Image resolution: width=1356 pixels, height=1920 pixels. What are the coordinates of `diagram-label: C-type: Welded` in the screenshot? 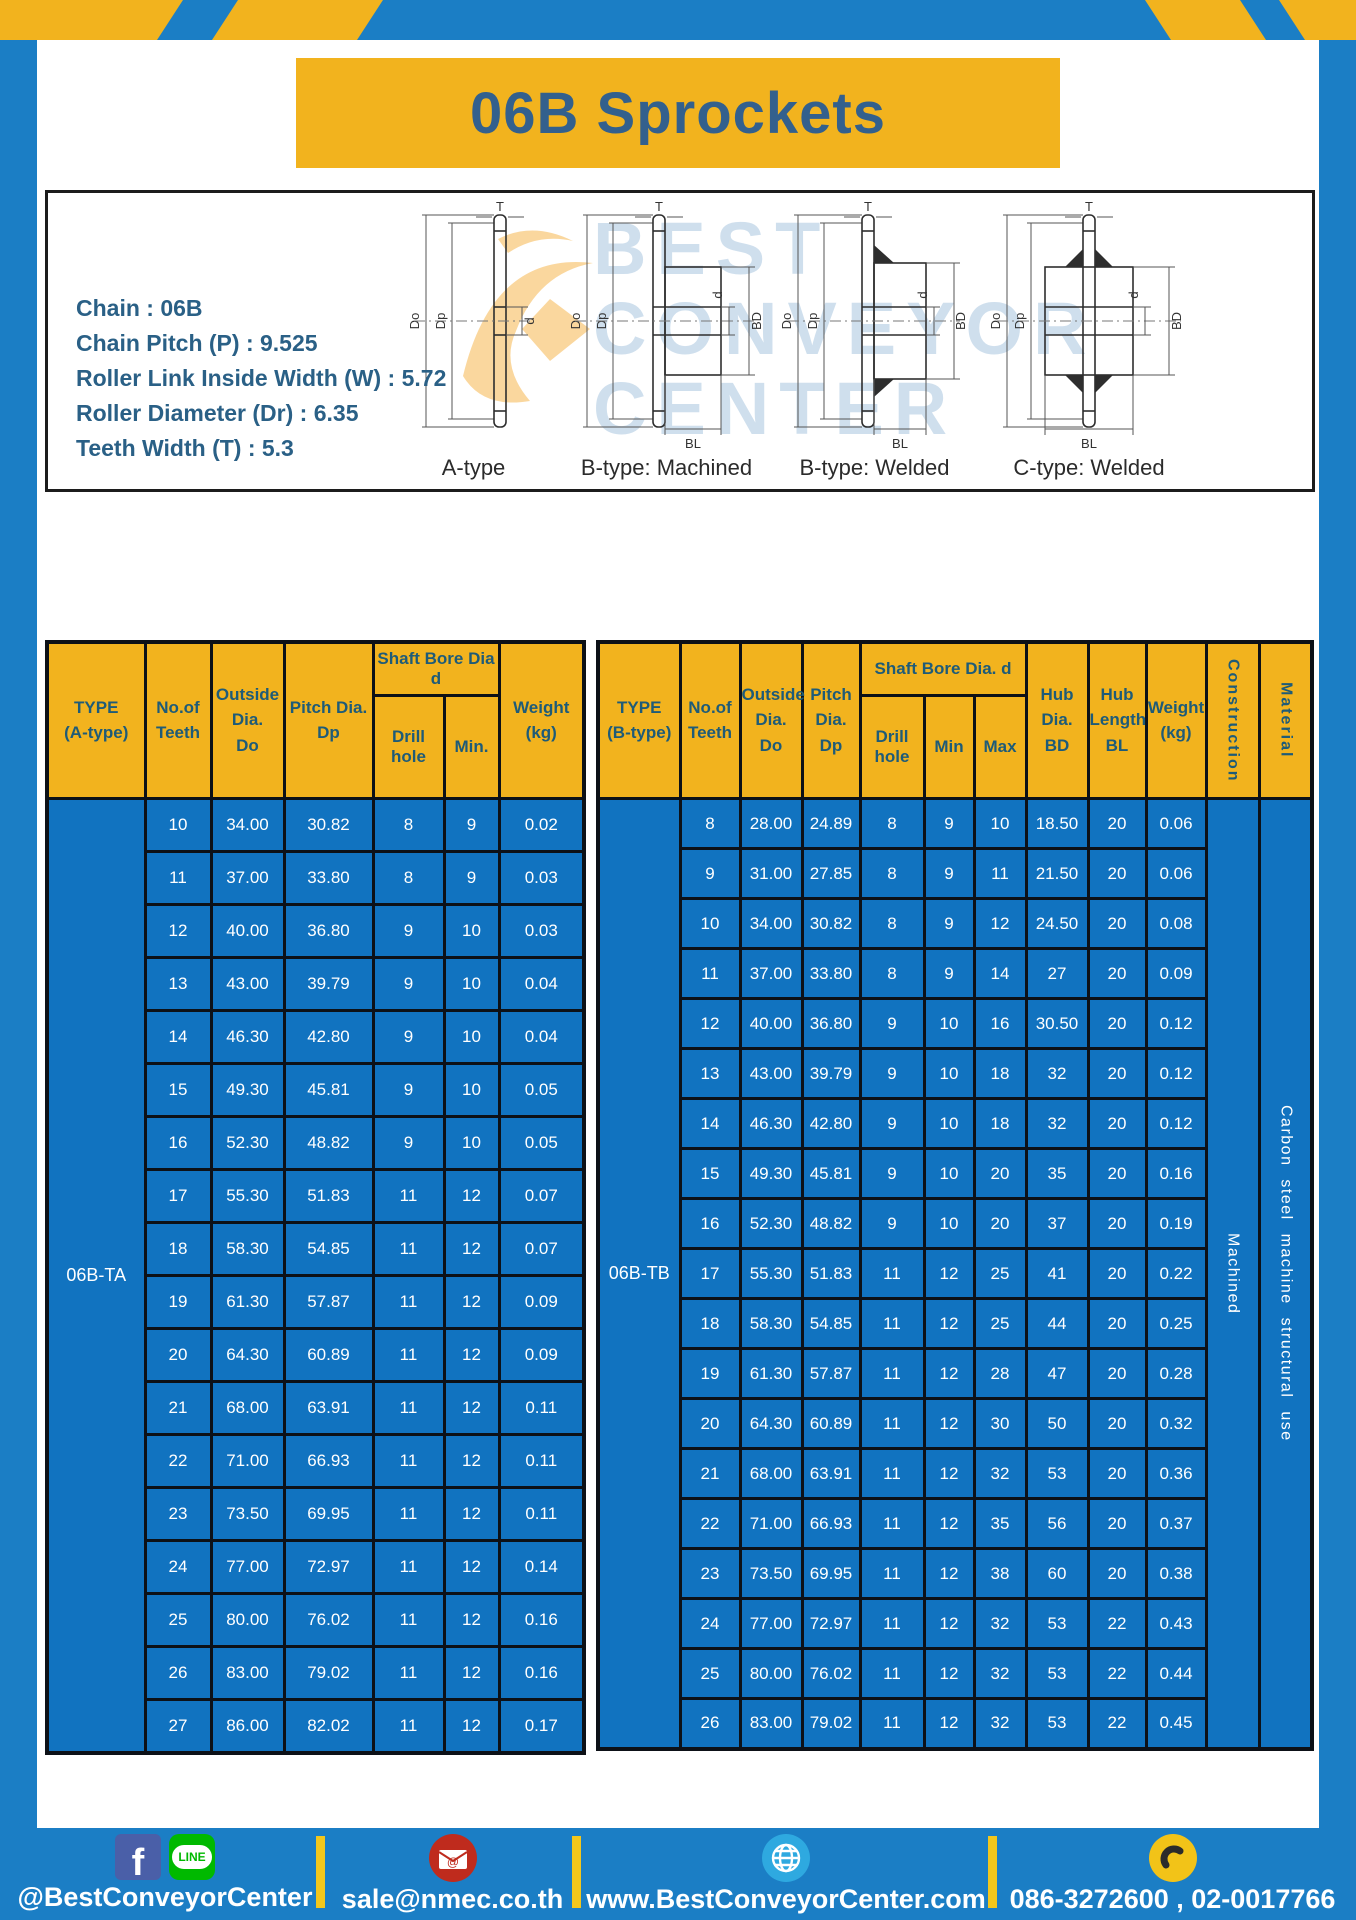 It's located at (1089, 467).